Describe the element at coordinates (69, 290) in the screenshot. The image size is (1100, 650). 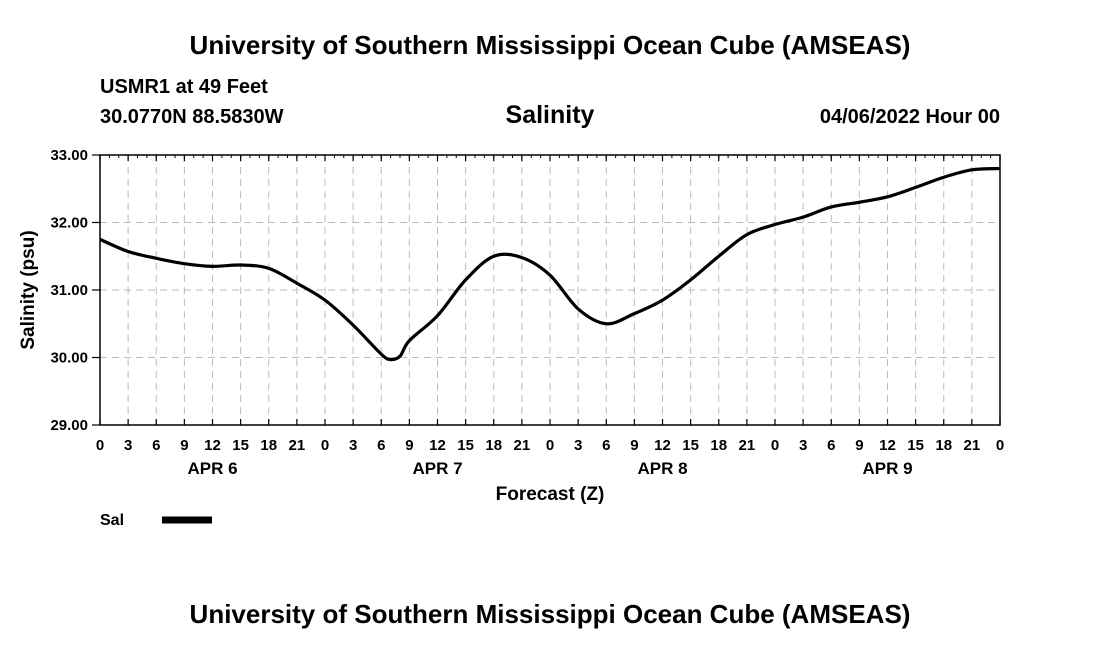
I see `y-tick-label: 31.00` at that location.